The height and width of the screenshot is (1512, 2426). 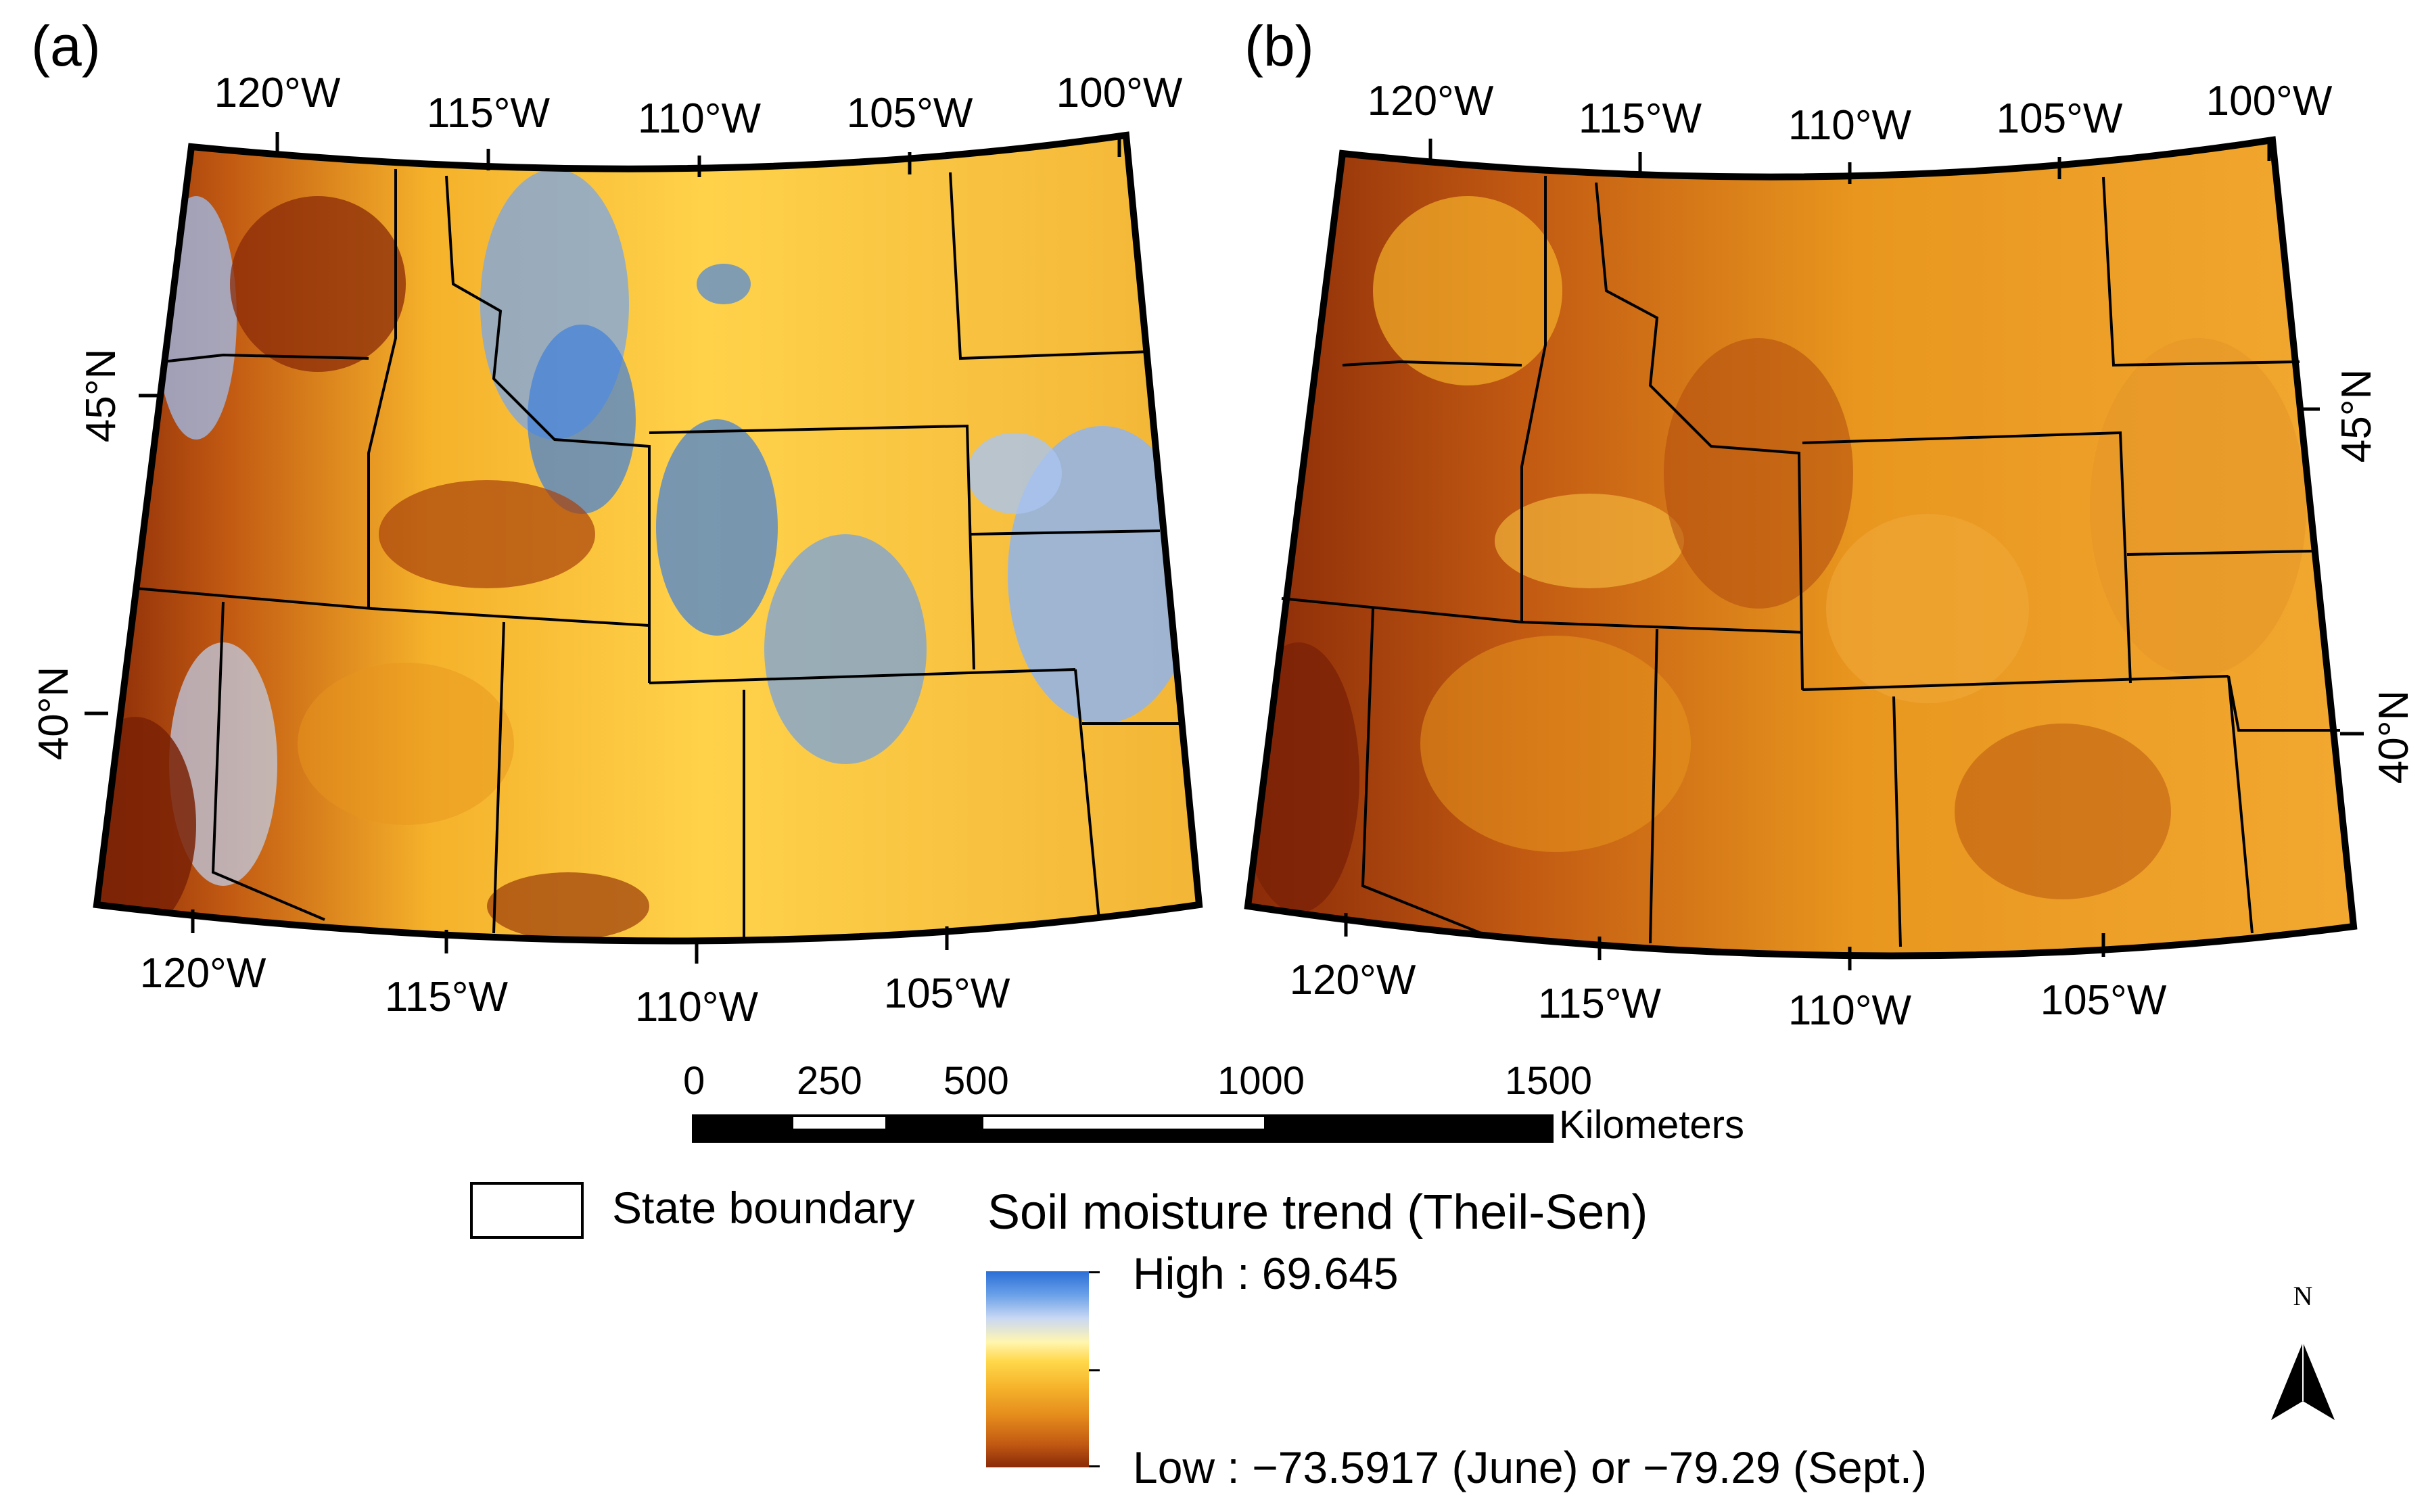 What do you see at coordinates (1279, 46) in the screenshot?
I see `panel-b-label: (b)` at bounding box center [1279, 46].